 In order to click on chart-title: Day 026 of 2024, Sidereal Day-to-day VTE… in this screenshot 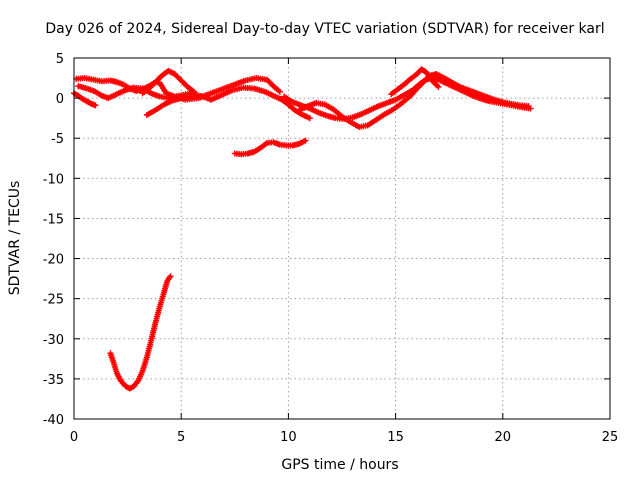, I will do `click(324, 29)`.